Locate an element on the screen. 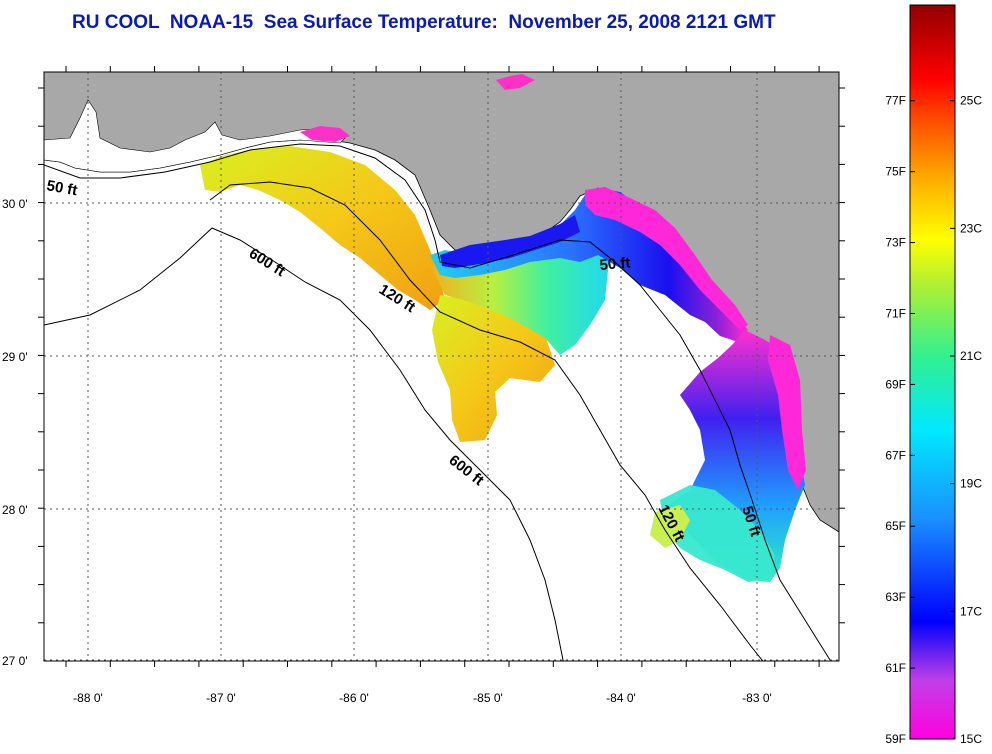 The width and height of the screenshot is (992, 754). colorbar-f-label: 73F is located at coordinates (895, 243).